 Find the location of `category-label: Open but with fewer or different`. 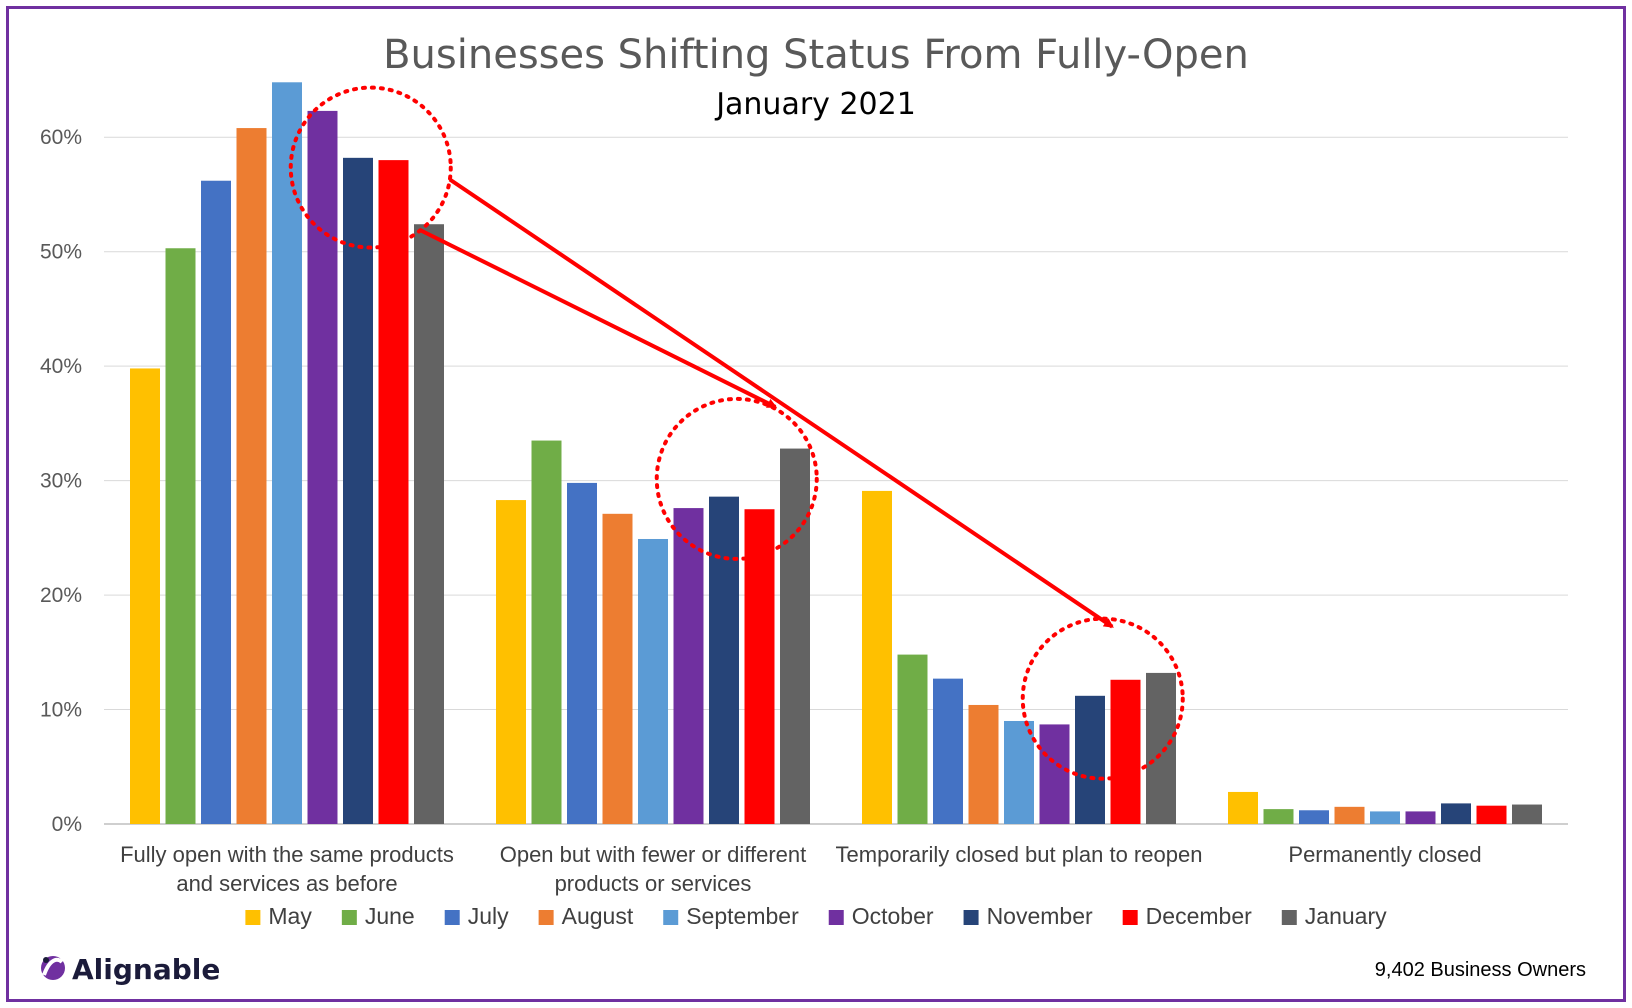

category-label: Open but with fewer or different is located at coordinates (653, 854).